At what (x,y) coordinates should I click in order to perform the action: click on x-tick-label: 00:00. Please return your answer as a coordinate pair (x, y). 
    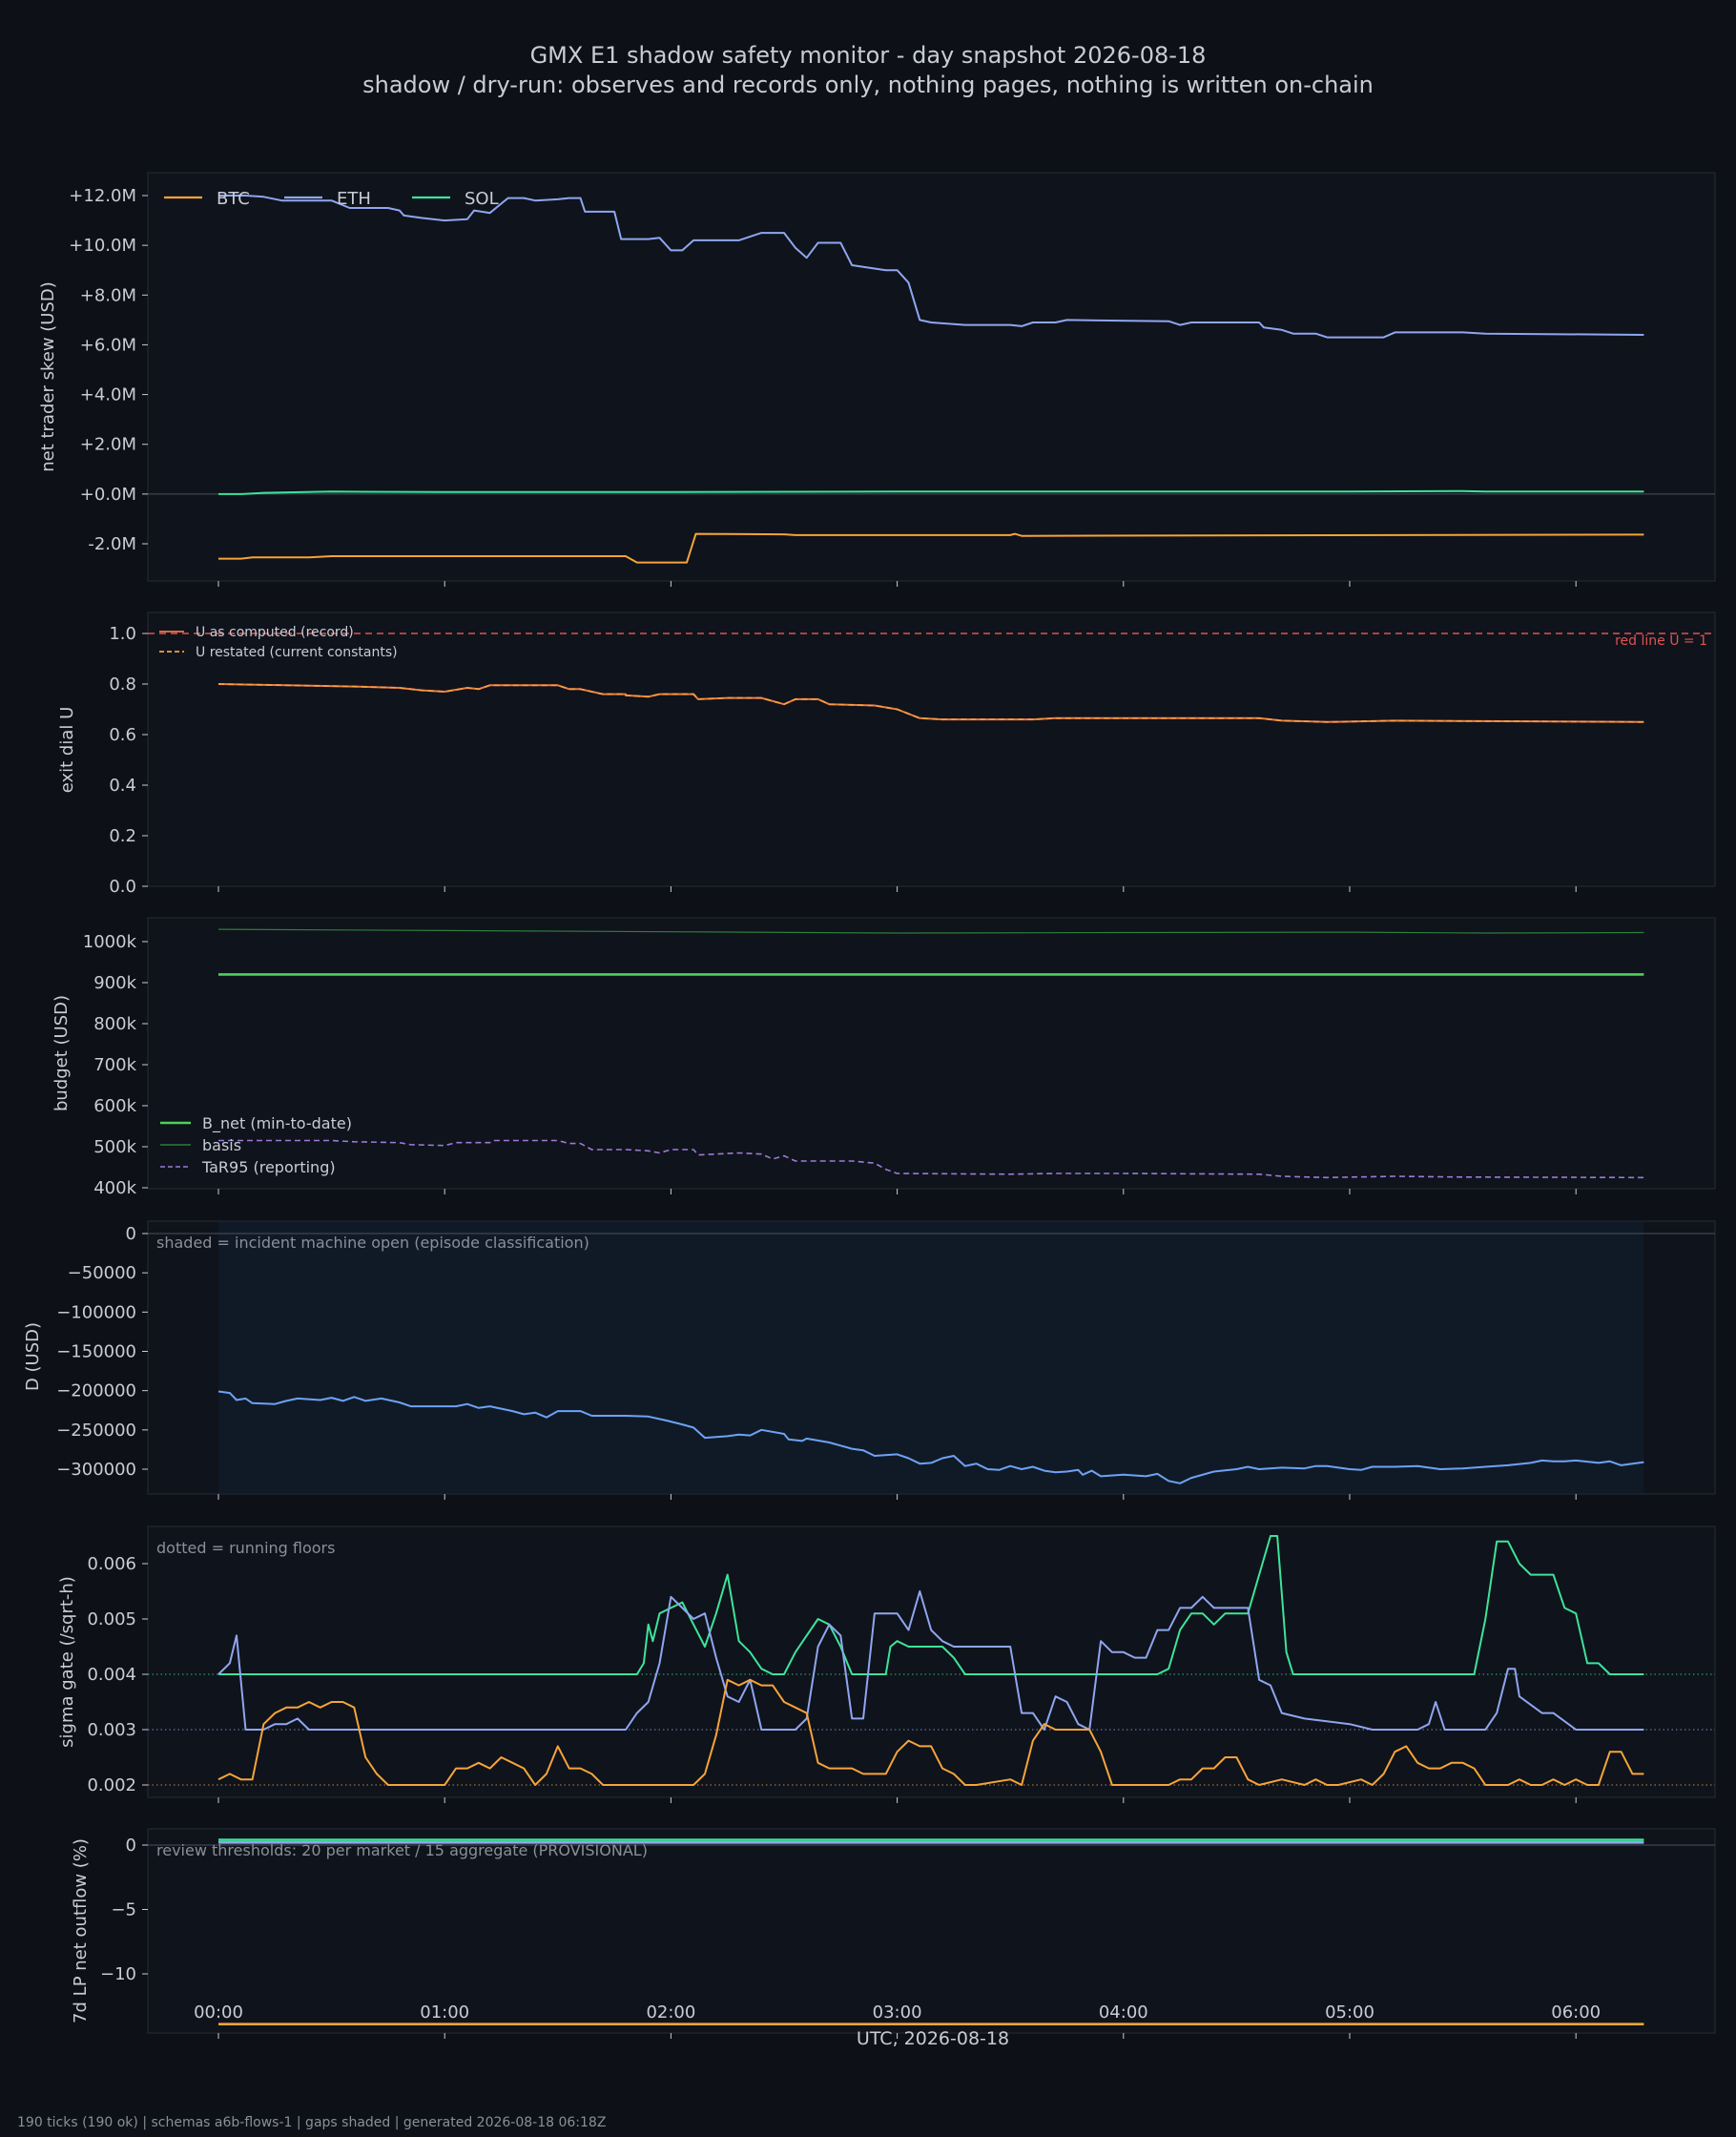
    Looking at the image, I should click on (218, 2012).